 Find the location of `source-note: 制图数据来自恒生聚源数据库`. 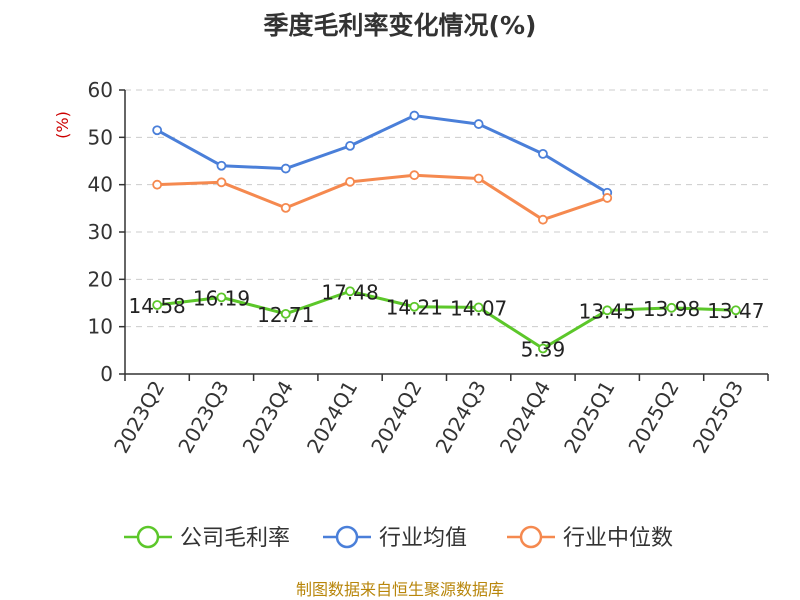

source-note: 制图数据来自恒生聚源数据库 is located at coordinates (400, 589).